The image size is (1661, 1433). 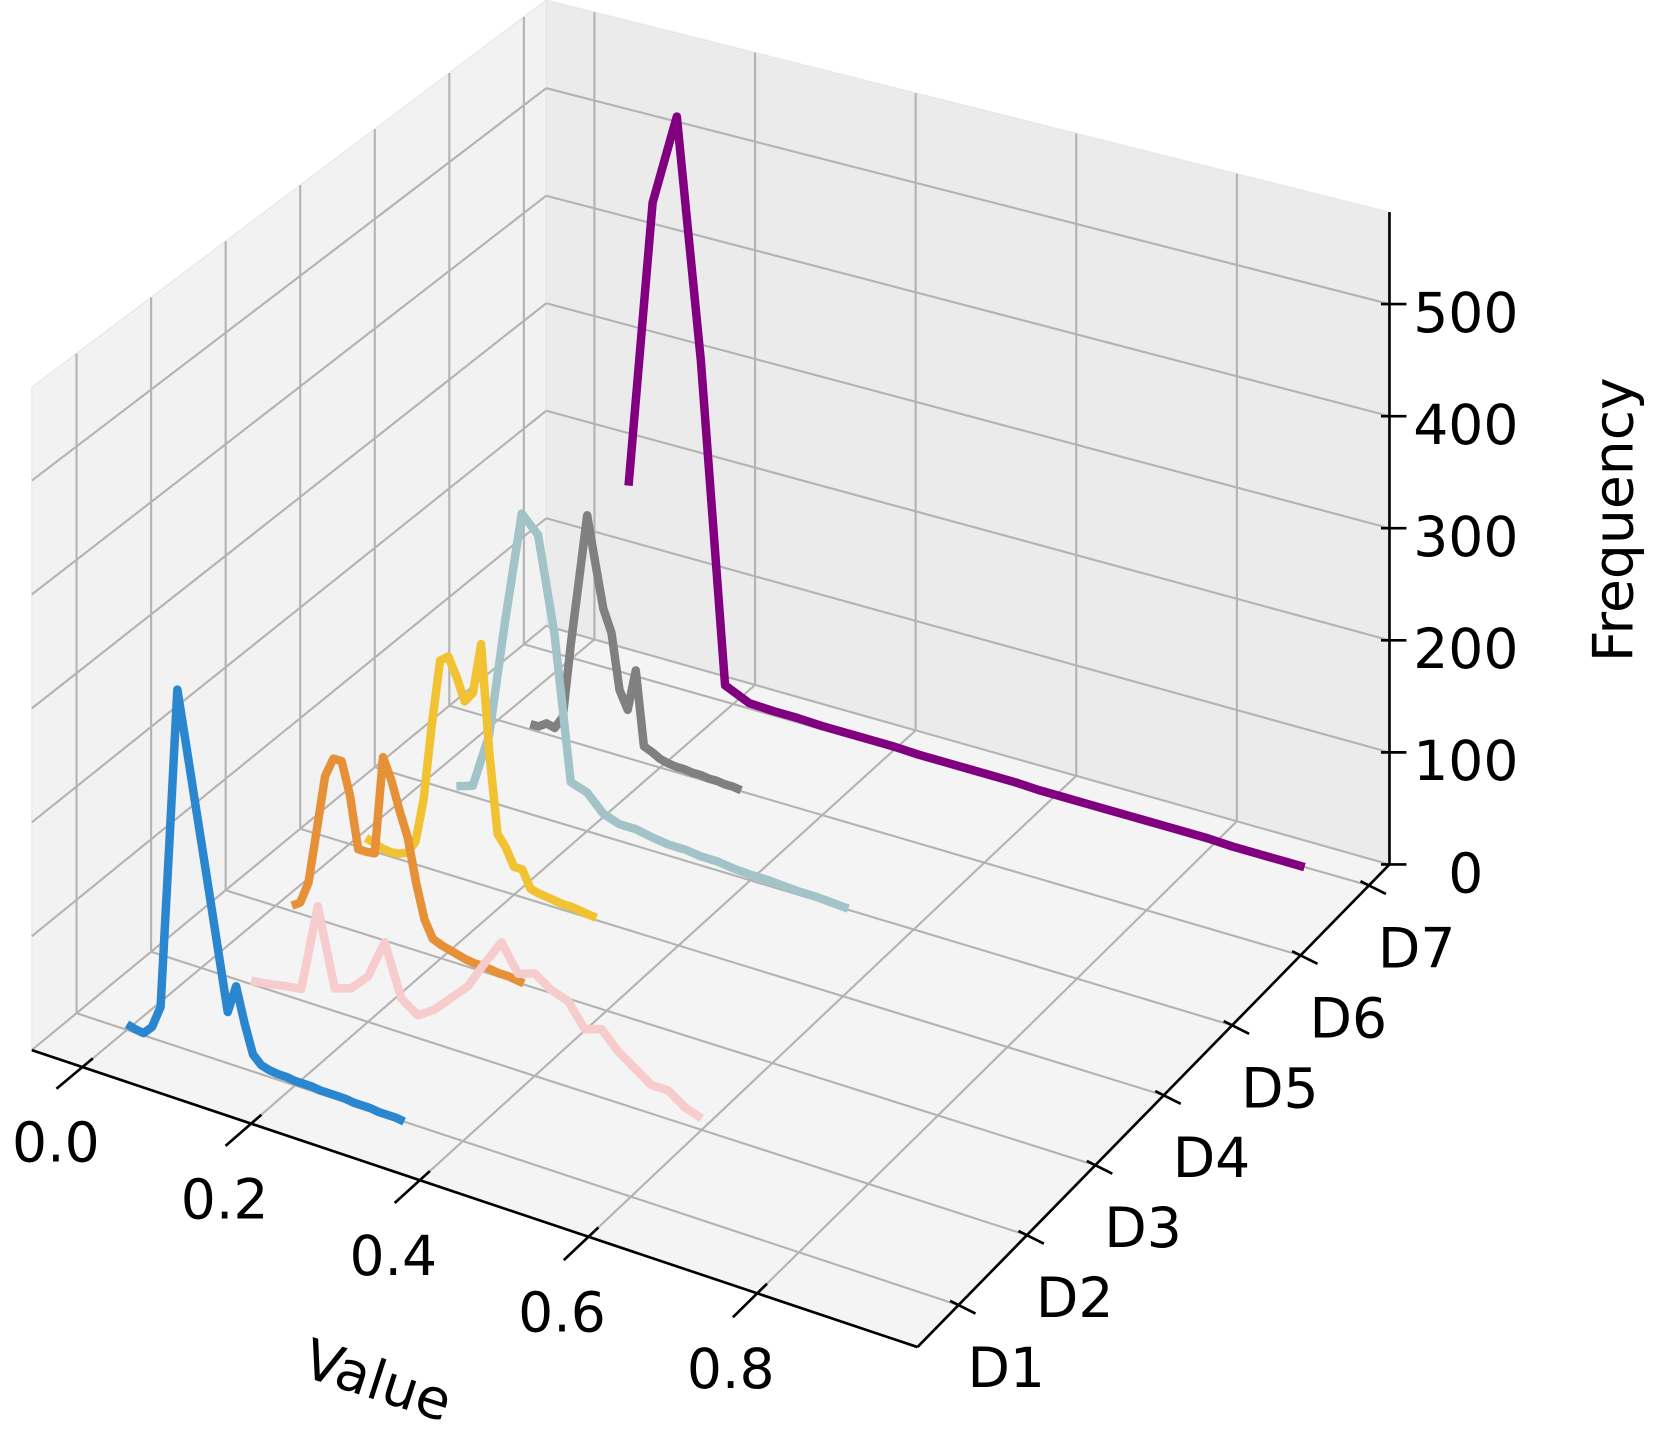 What do you see at coordinates (731, 1370) in the screenshot?
I see `x-tick-label: 0.8` at bounding box center [731, 1370].